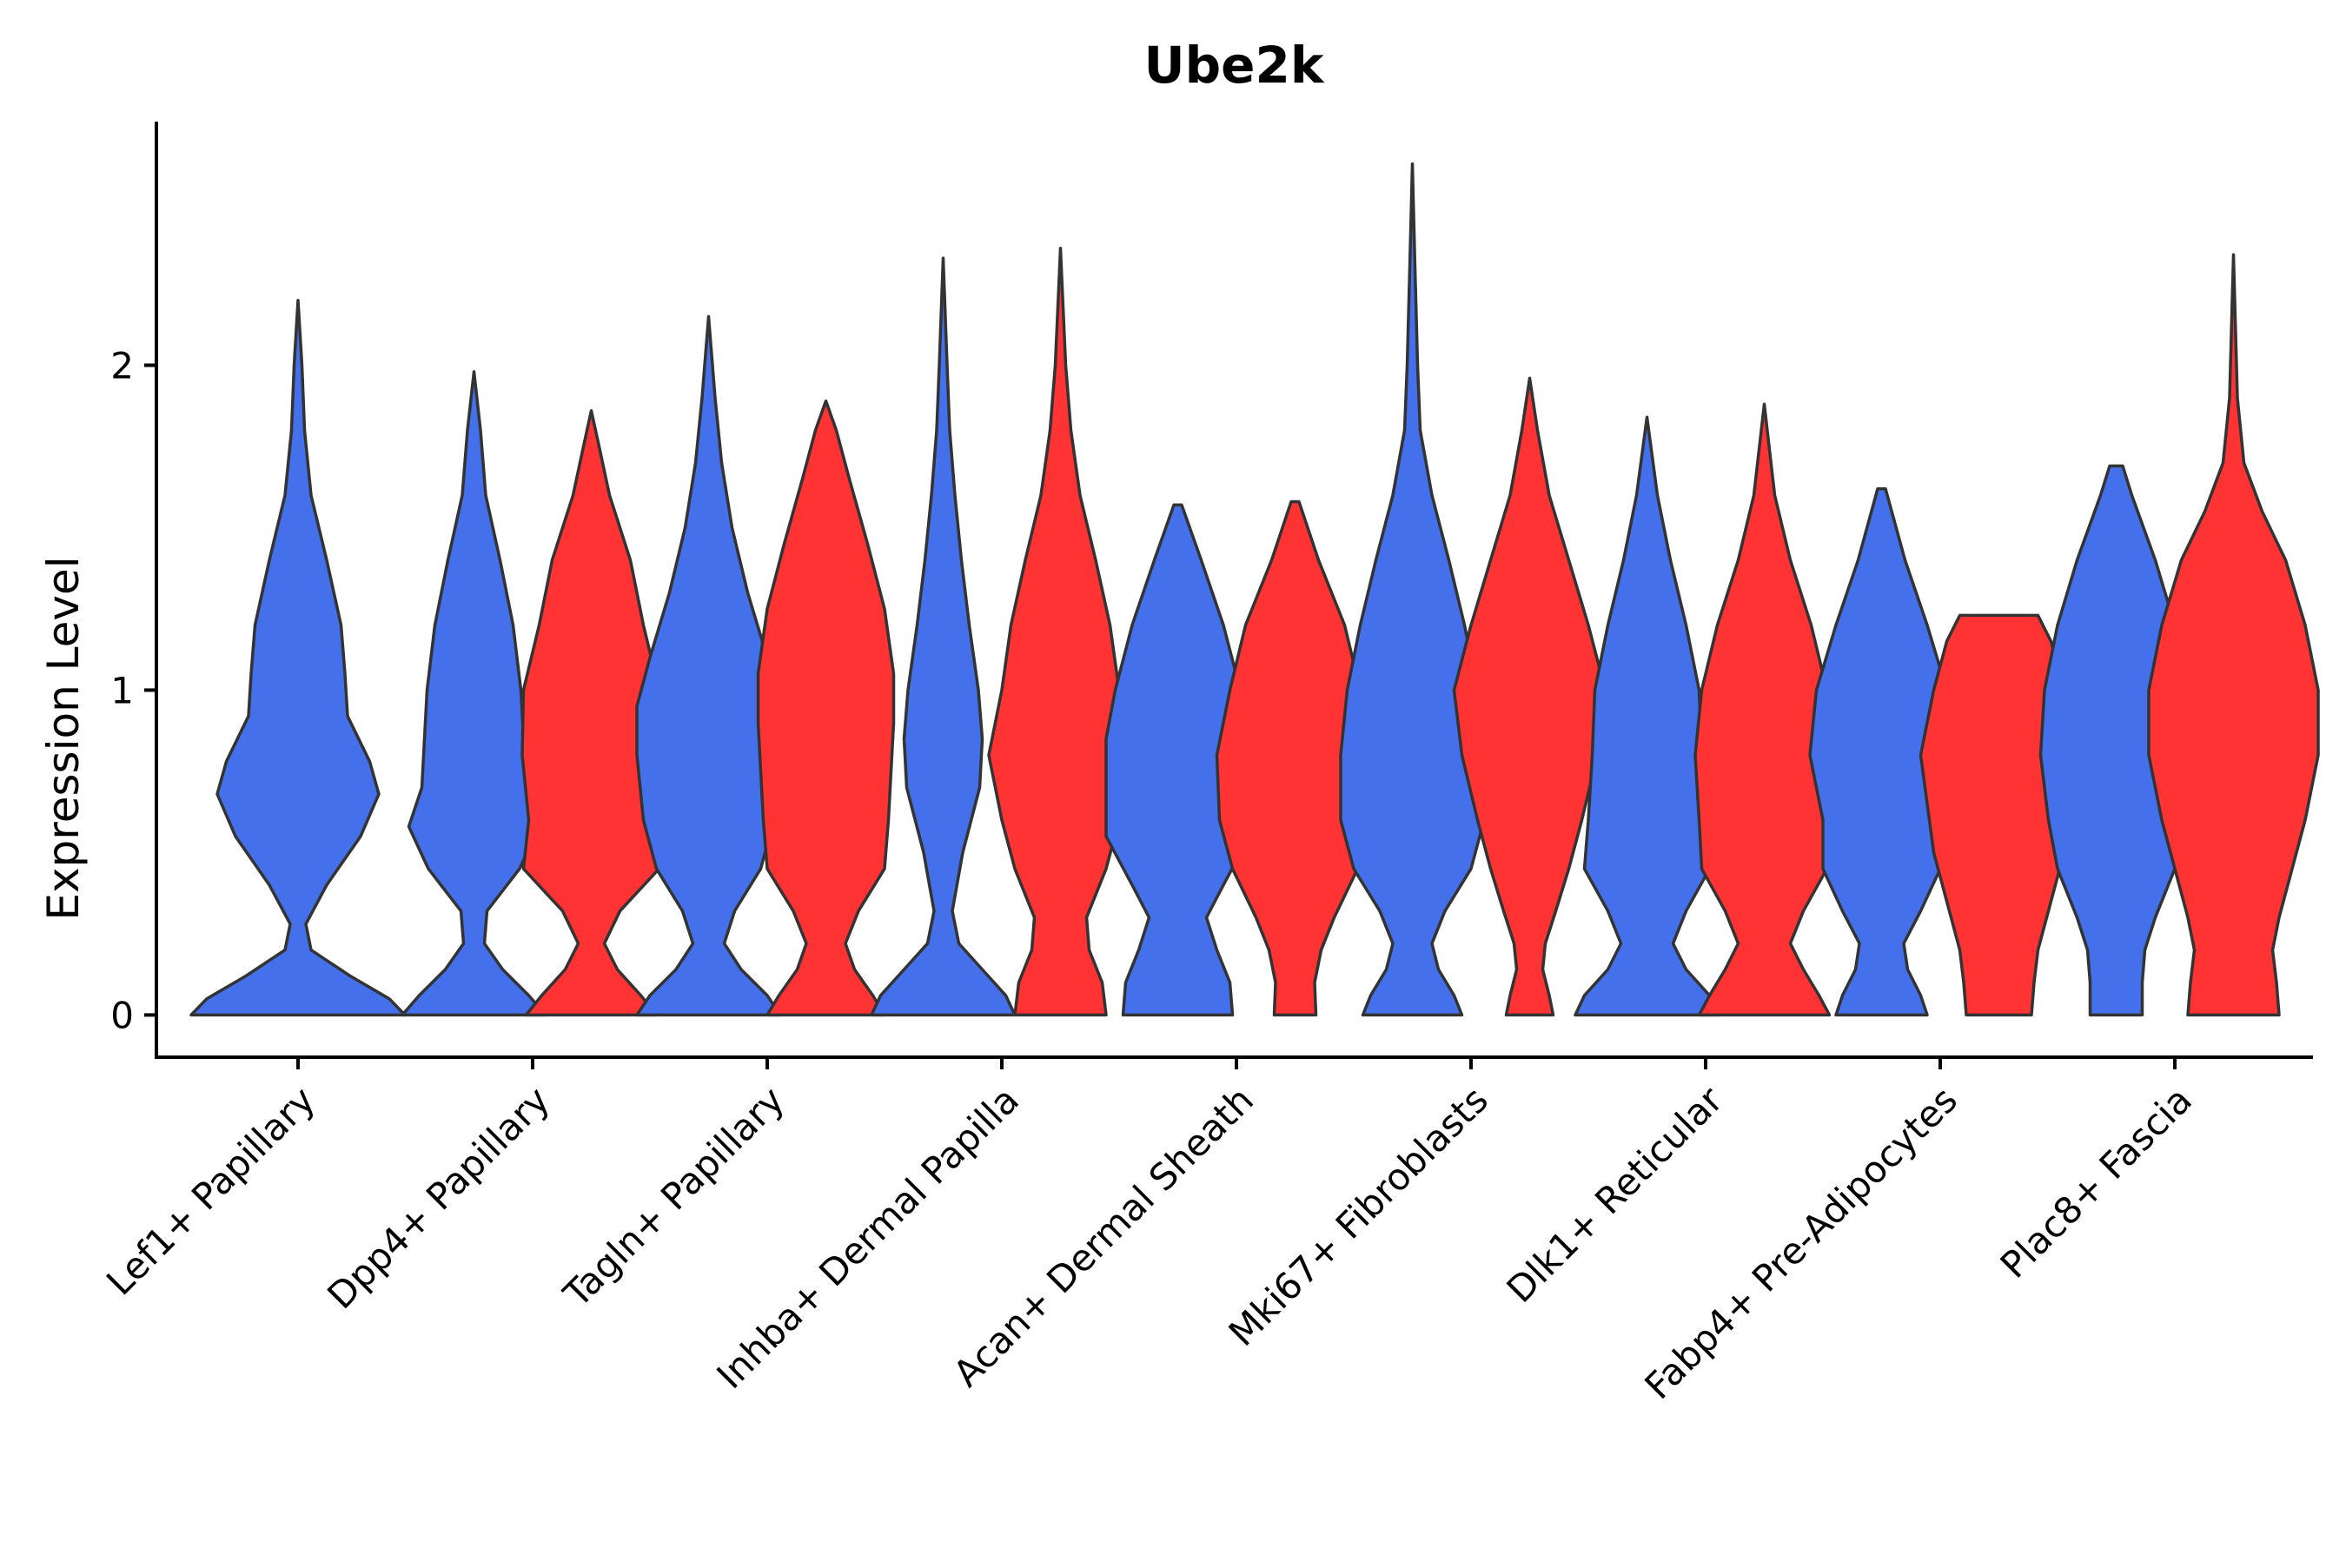 This screenshot has width=2346, height=1568. What do you see at coordinates (826, 708) in the screenshot?
I see `violin-3-red` at bounding box center [826, 708].